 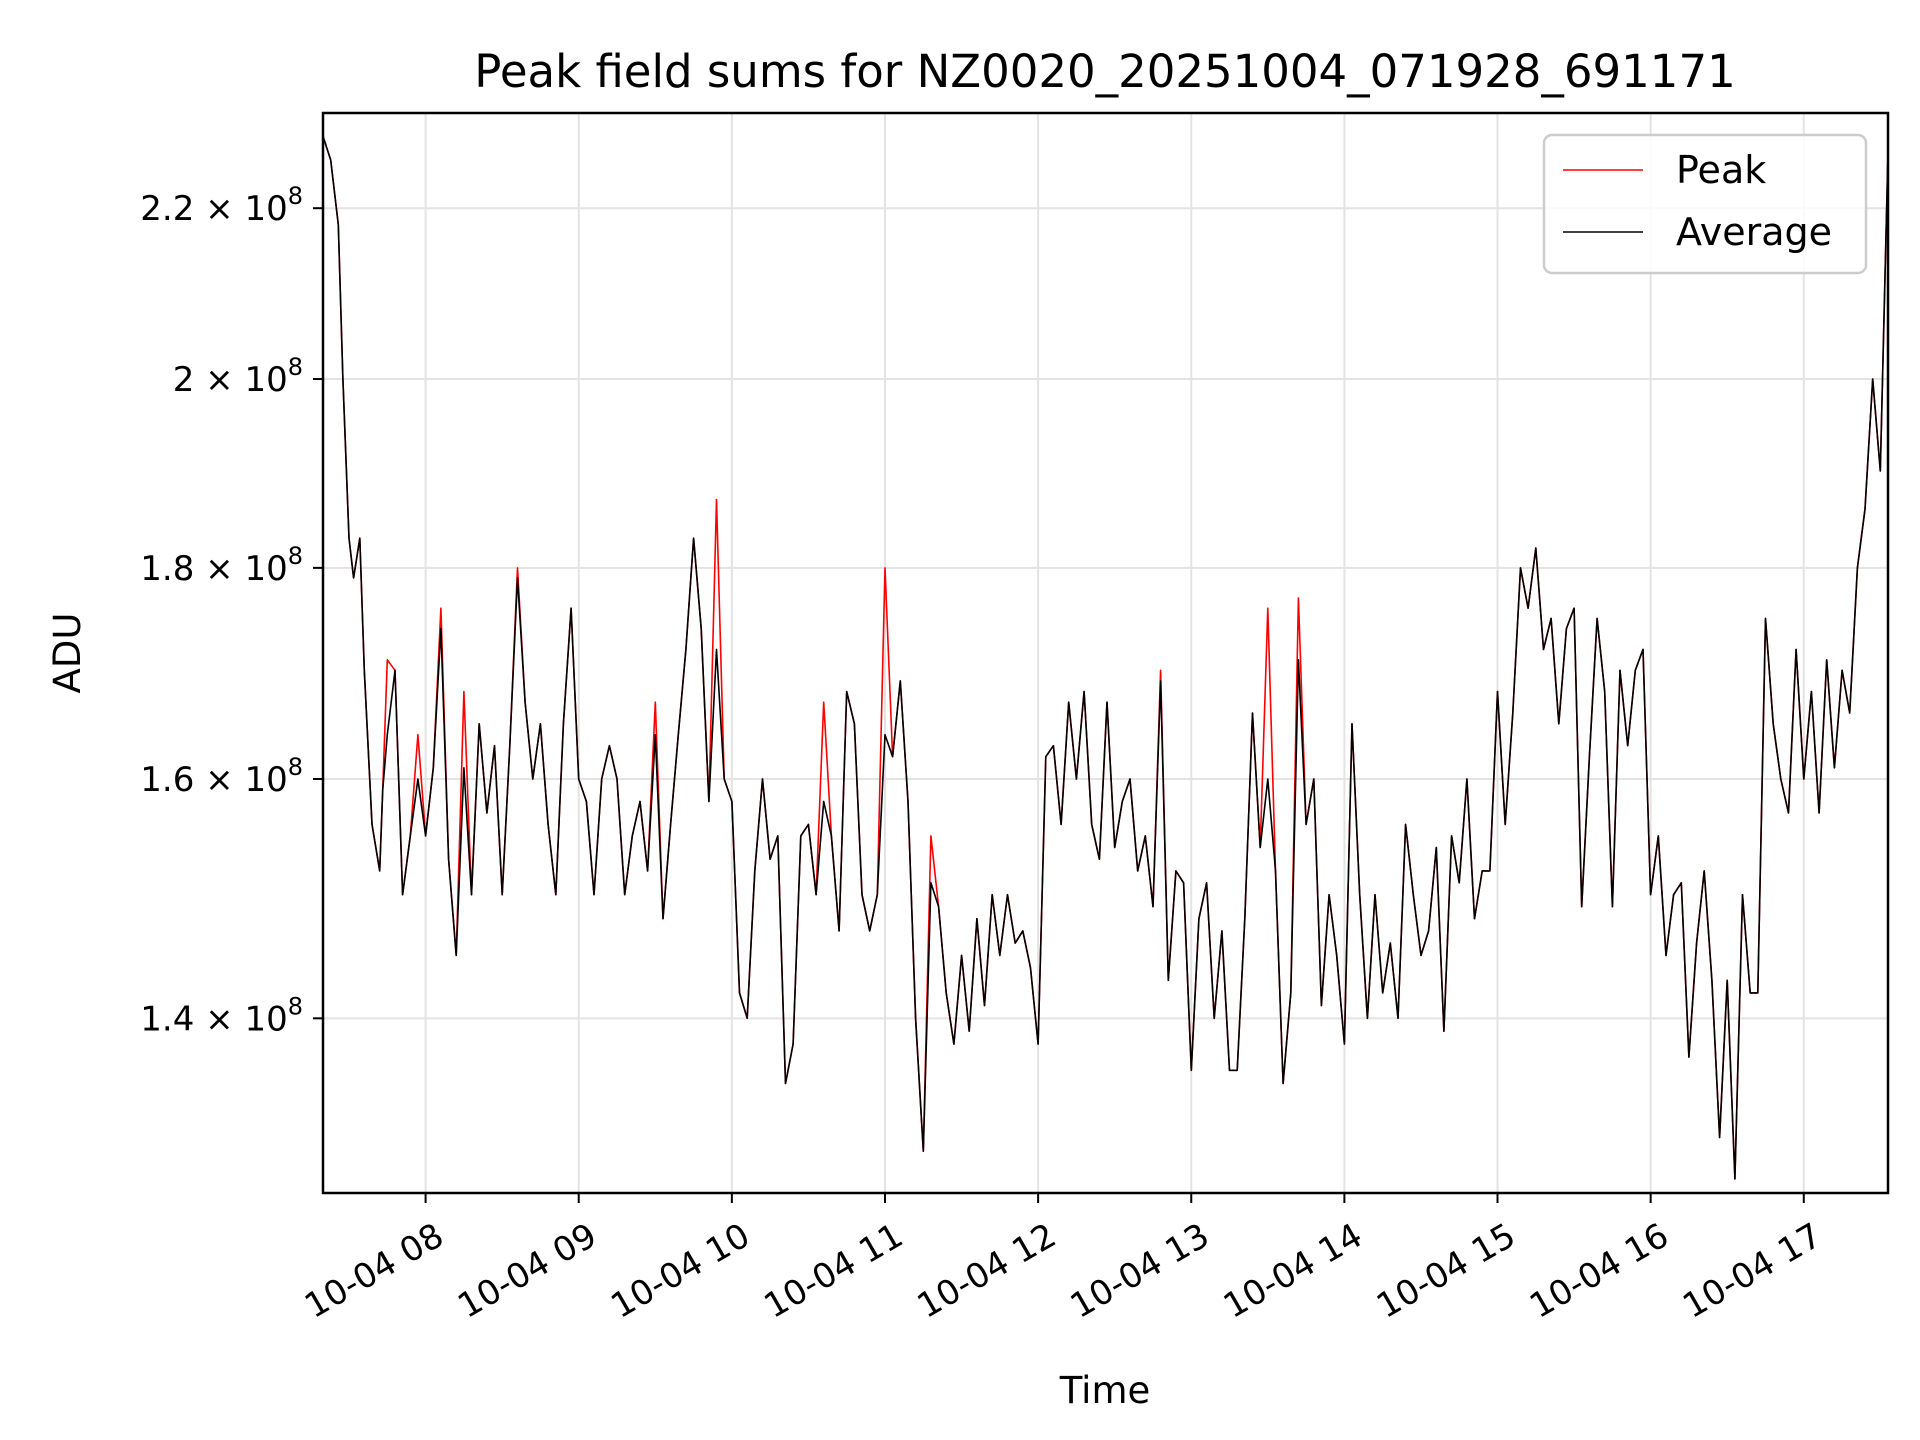 What do you see at coordinates (1752, 1271) in the screenshot?
I see `x-tick-label: 10-04 17` at bounding box center [1752, 1271].